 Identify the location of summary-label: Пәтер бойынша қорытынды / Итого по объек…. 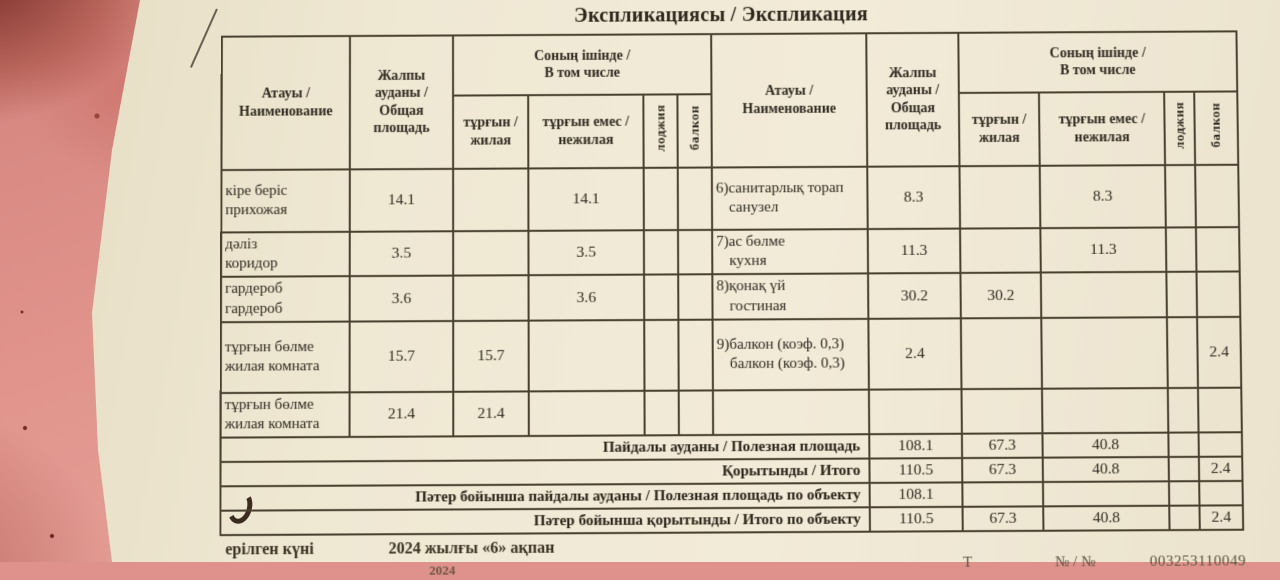
(545, 521).